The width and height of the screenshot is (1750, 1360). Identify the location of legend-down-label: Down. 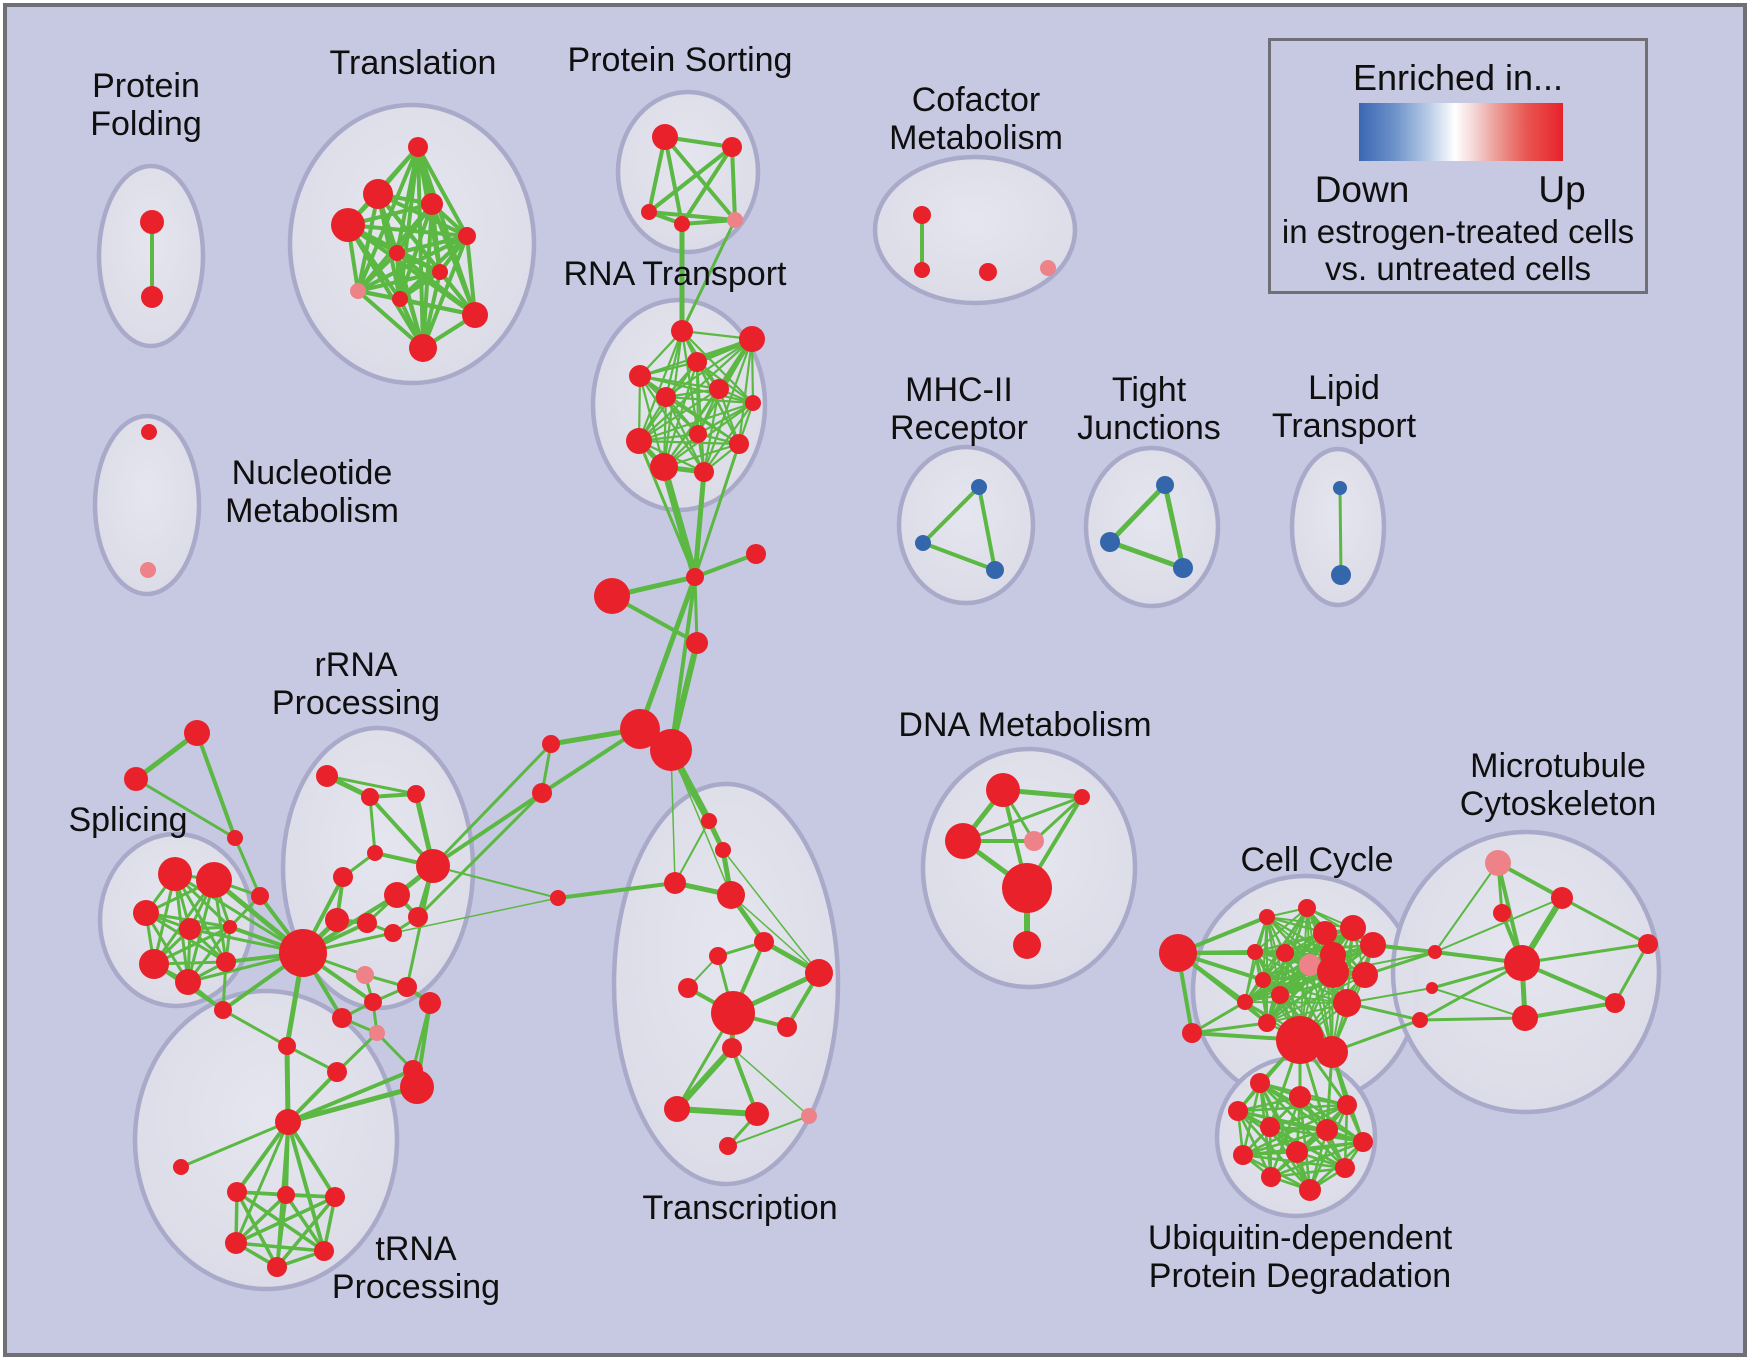
(1362, 189).